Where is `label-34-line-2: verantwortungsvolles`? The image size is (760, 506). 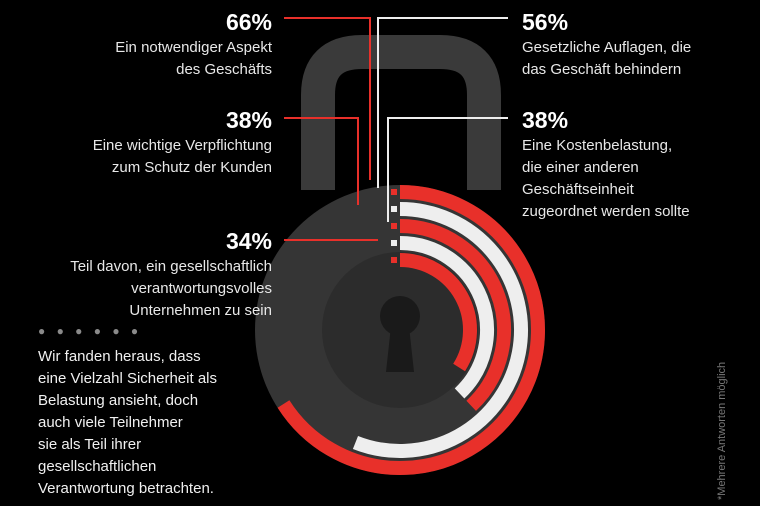
label-34-line-2: verantwortungsvolles is located at coordinates (201, 288).